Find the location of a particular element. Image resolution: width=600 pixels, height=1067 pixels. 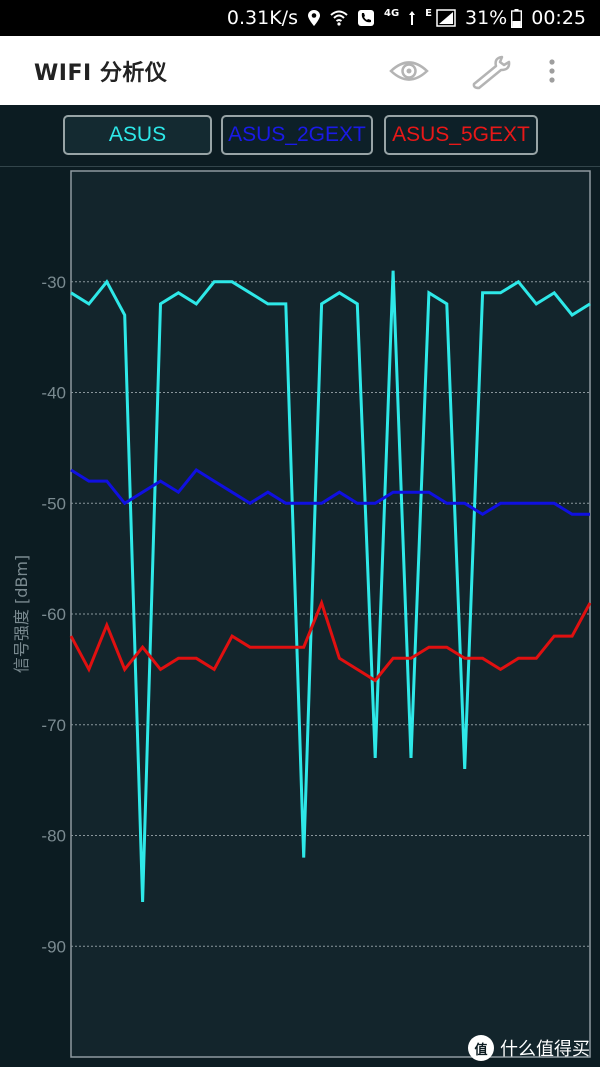

y-tick-label: -80 is located at coordinates (53, 836).